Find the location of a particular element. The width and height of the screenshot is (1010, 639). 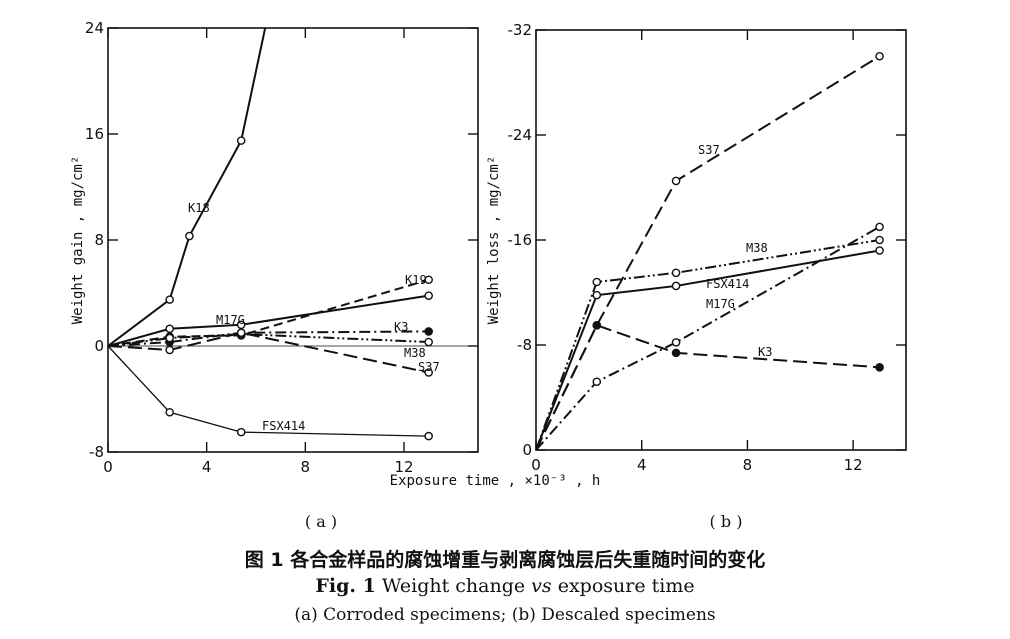

series-label: K19 is located at coordinates (416, 280).